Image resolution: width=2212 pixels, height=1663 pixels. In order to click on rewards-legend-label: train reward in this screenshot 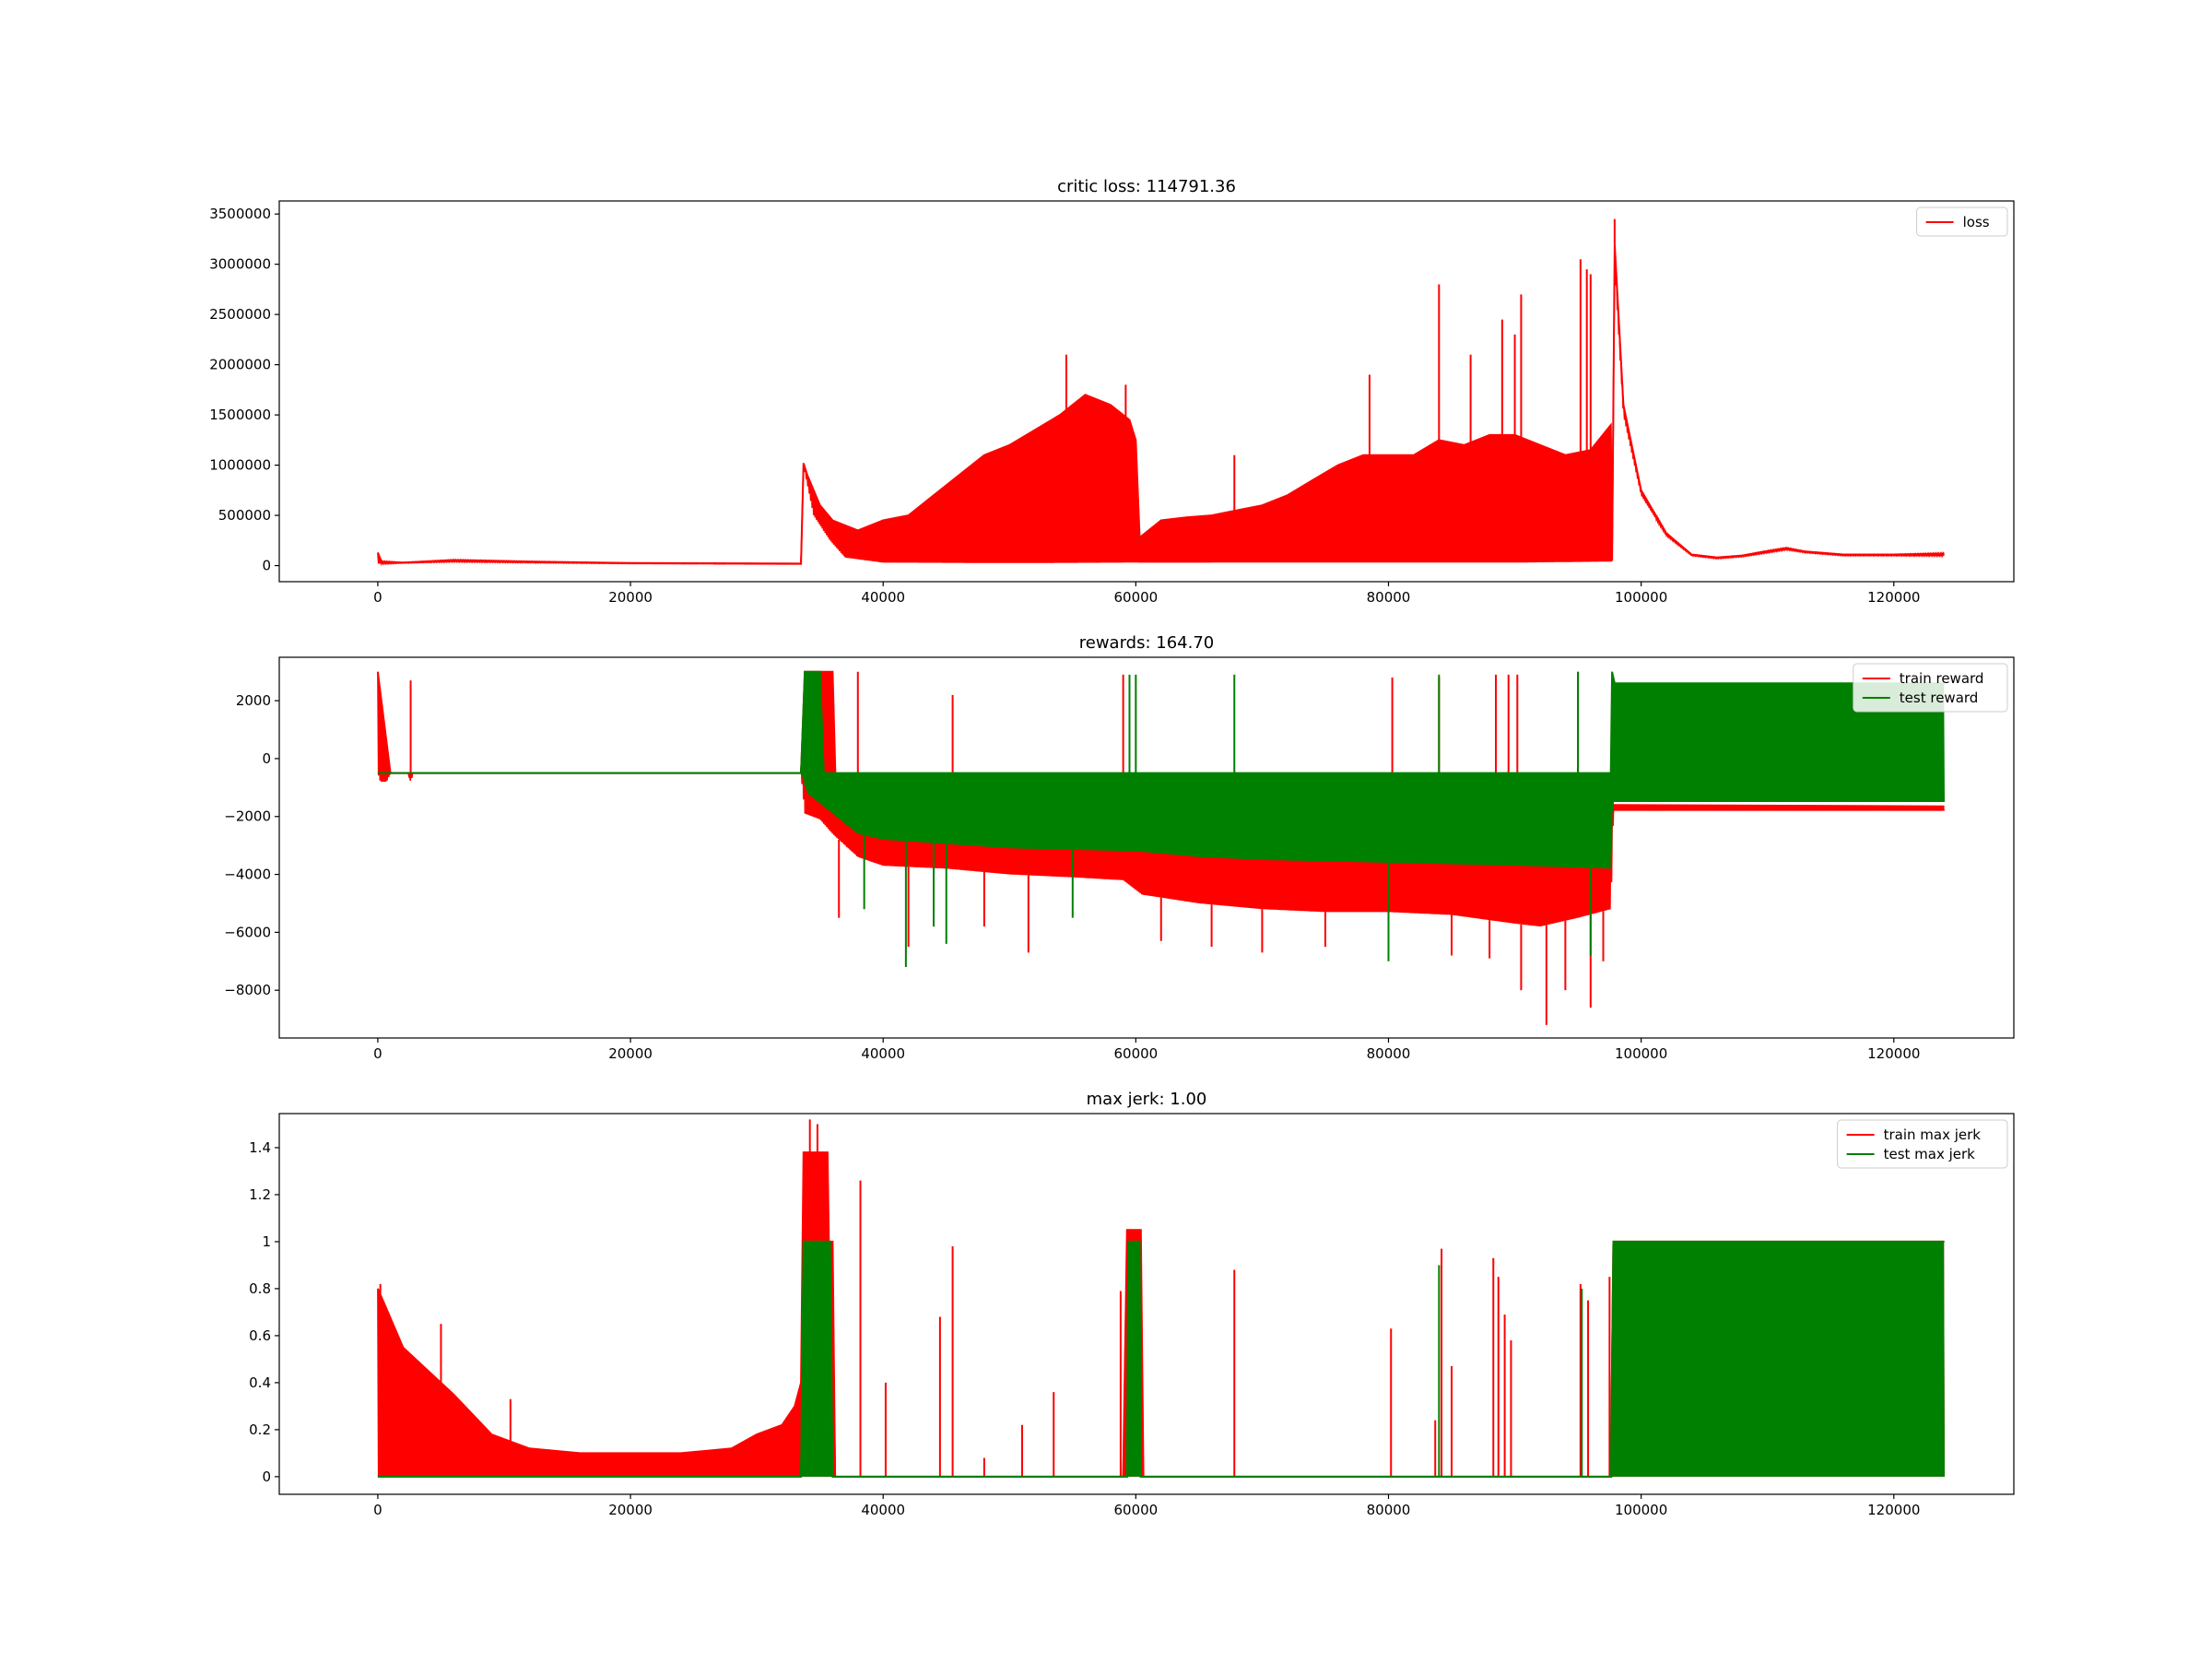, I will do `click(1942, 678)`.